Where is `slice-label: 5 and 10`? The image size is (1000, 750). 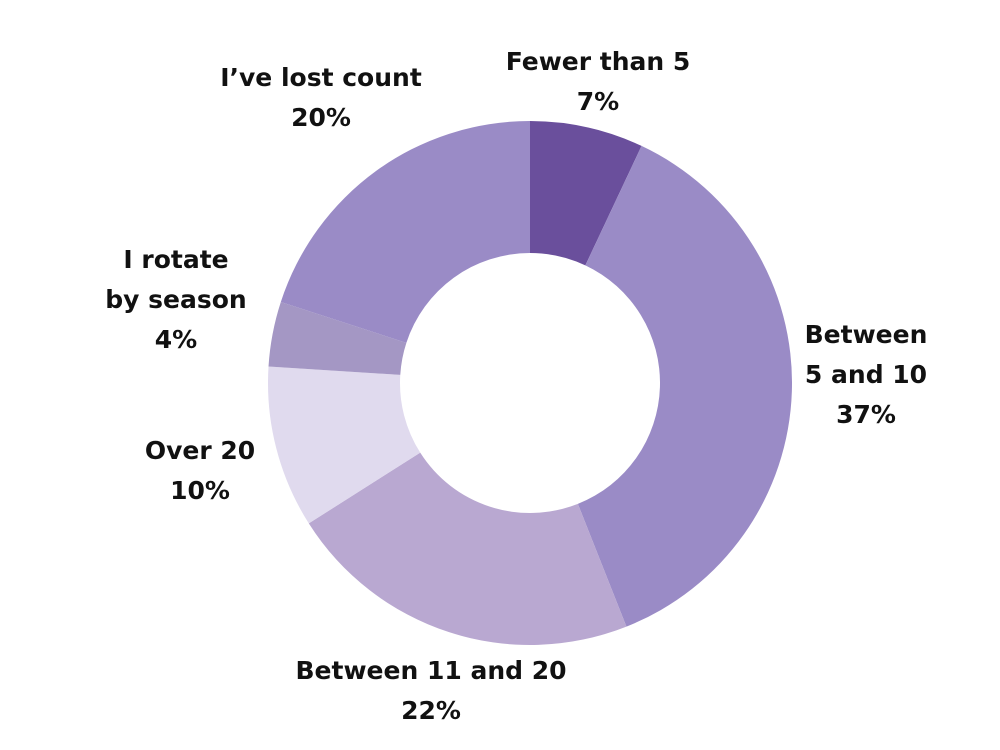
slice-label: 5 and 10 is located at coordinates (866, 374).